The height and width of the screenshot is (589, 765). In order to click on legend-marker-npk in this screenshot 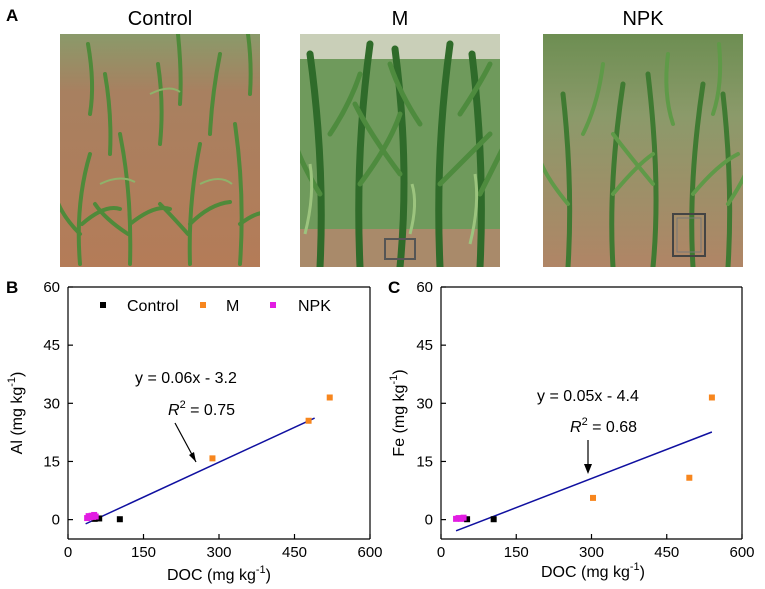, I will do `click(273, 305)`.